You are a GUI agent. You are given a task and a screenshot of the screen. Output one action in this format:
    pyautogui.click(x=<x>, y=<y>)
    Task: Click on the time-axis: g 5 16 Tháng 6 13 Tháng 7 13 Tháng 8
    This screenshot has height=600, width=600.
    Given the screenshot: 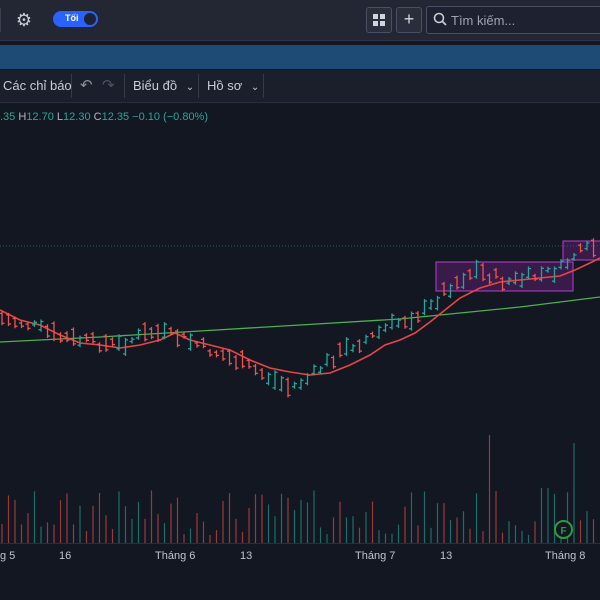 What is the action you would take?
    pyautogui.click(x=300, y=554)
    